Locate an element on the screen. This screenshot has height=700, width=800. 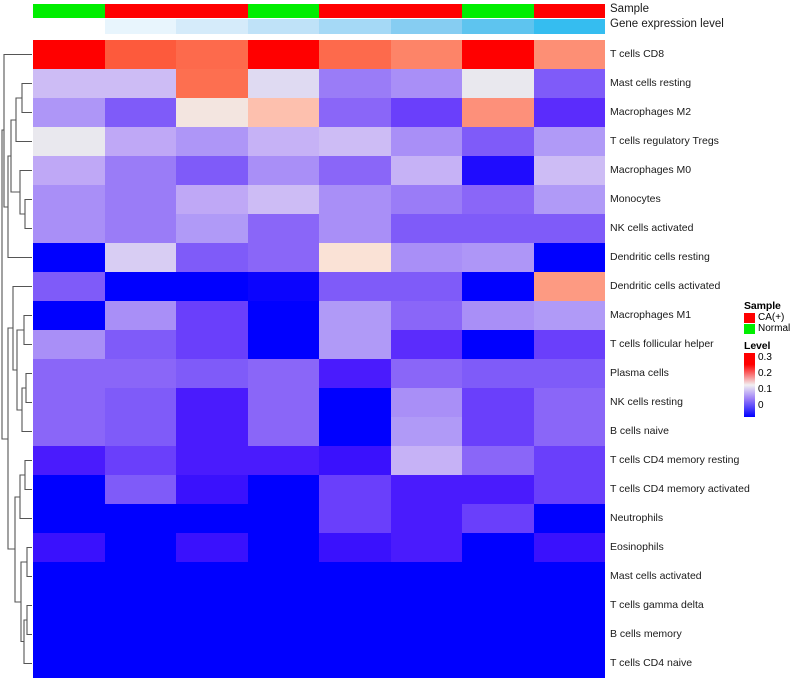
row-label: Macrophages M1 is located at coordinates (651, 315).